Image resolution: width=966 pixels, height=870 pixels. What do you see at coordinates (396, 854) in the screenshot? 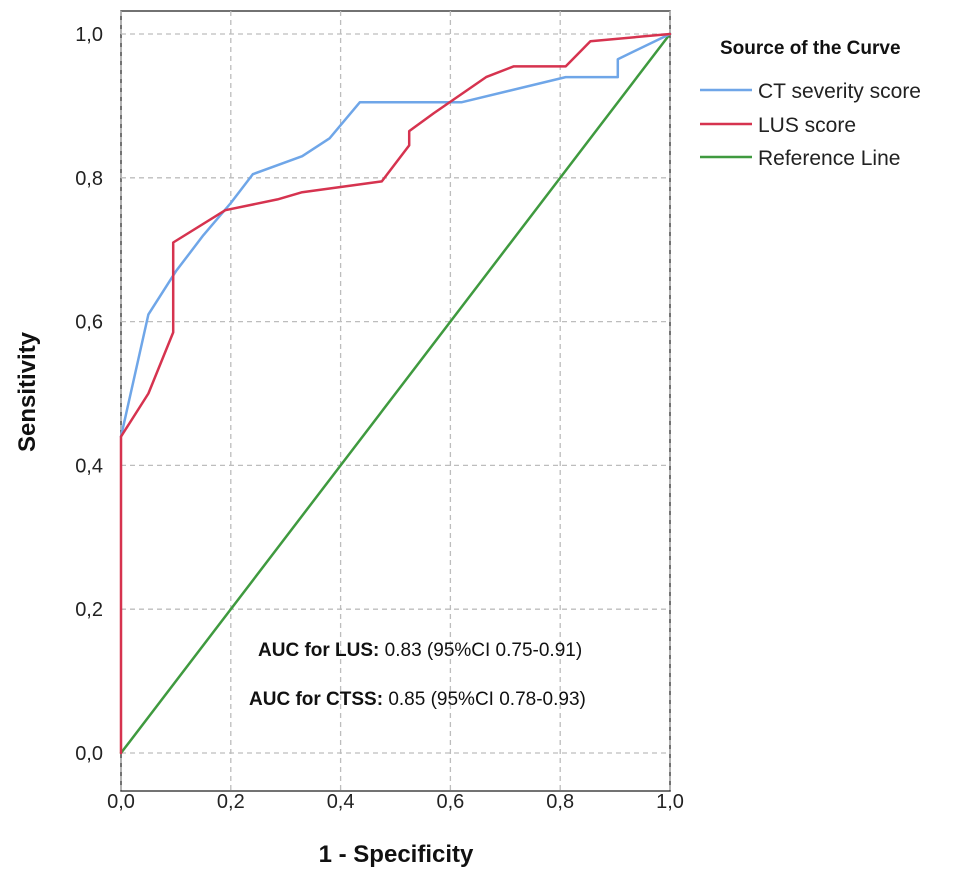
I see `x-axis-title: 1 - Specificity` at bounding box center [396, 854].